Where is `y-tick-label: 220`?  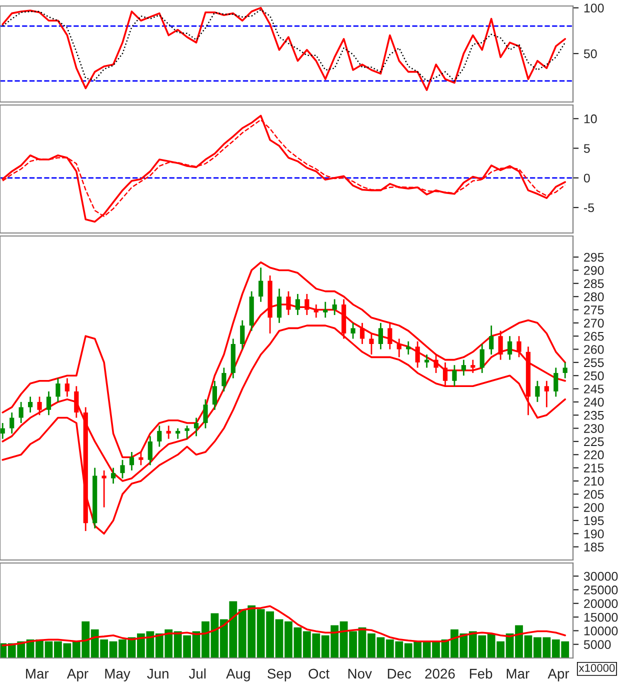 y-tick-label: 220 is located at coordinates (594, 455).